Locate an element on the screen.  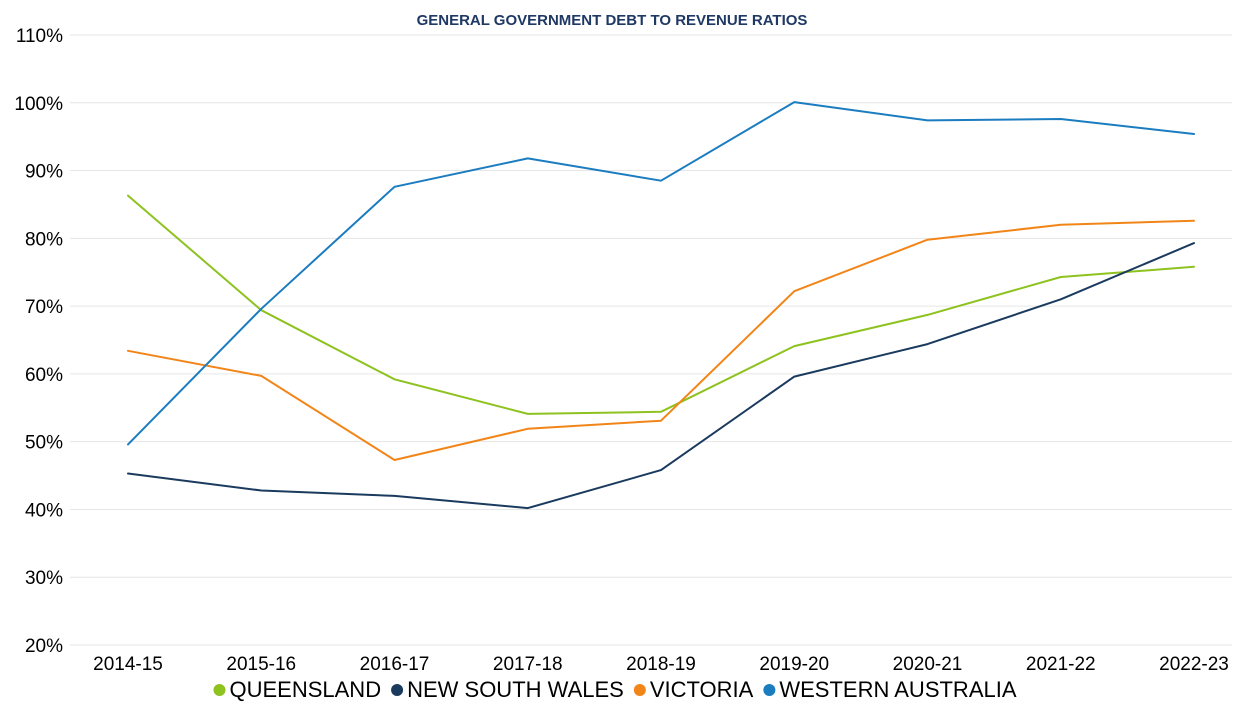
y-tick-label: 90% is located at coordinates (44, 172).